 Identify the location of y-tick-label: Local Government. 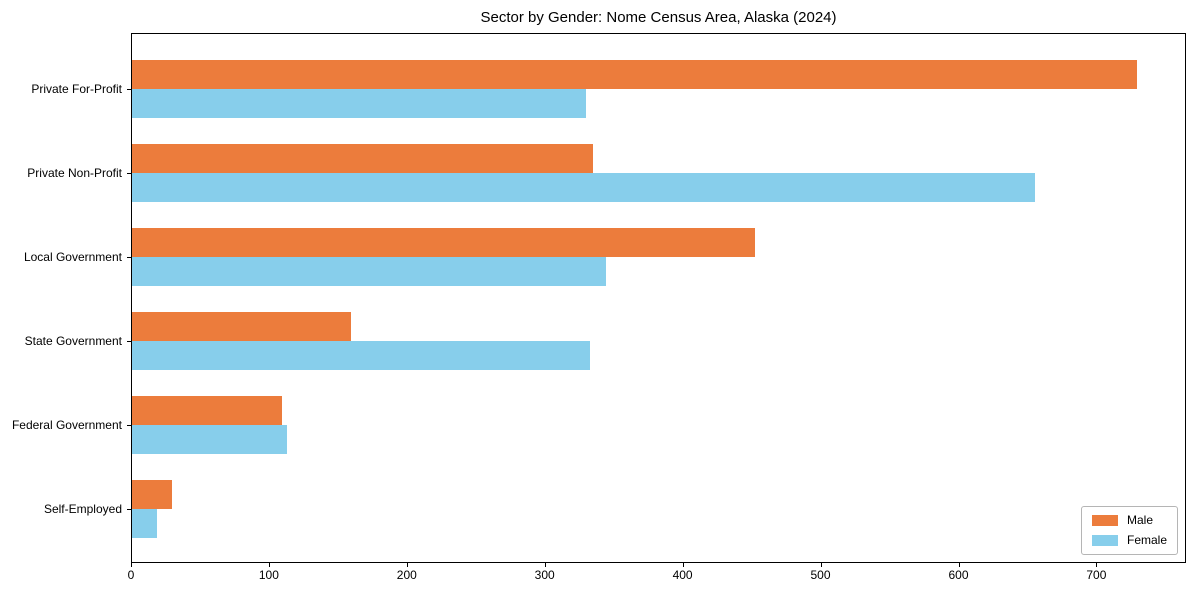
(72, 257).